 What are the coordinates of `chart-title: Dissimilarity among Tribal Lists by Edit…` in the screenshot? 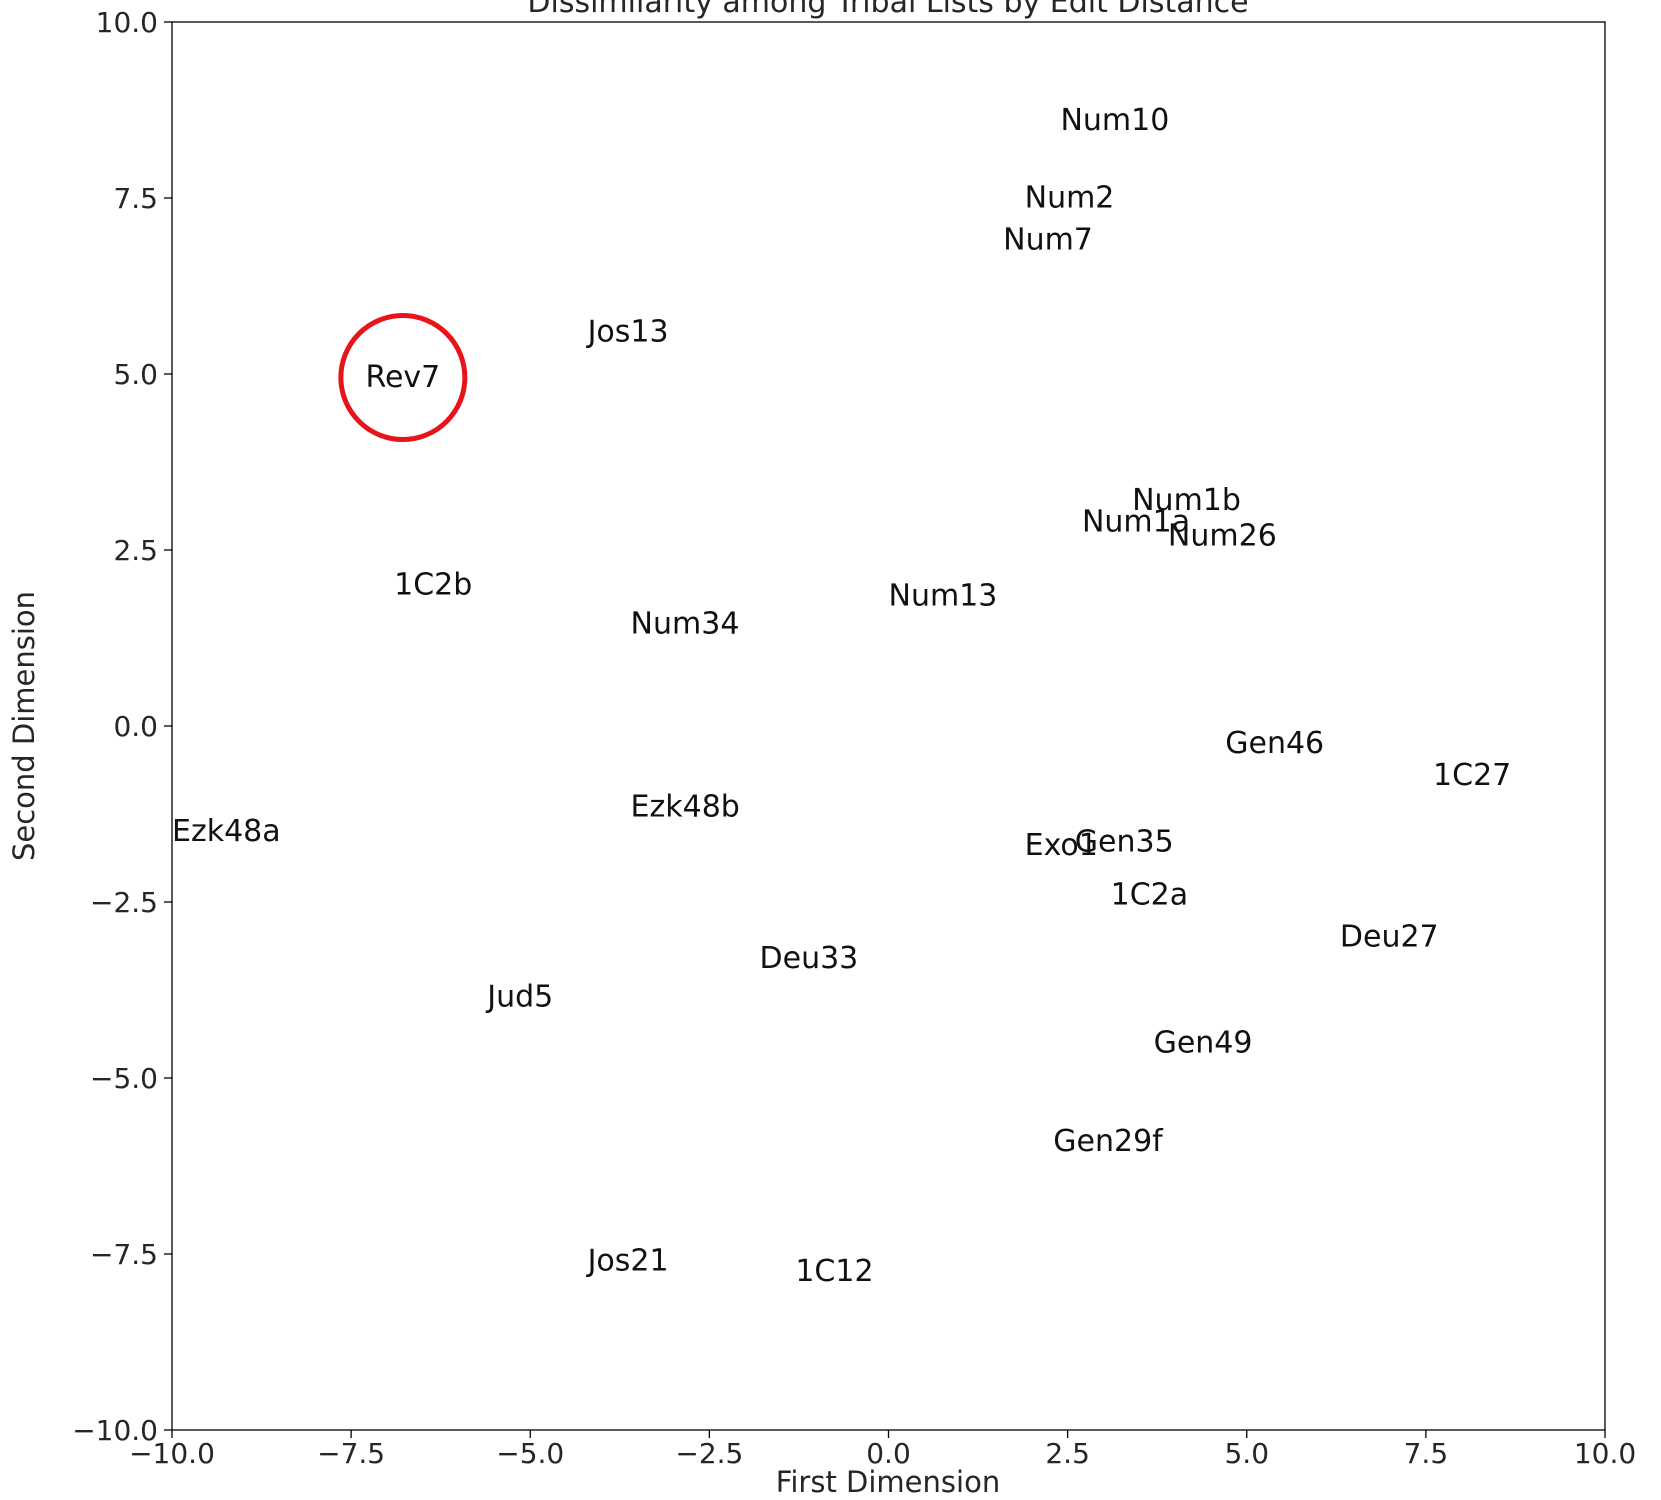 It's located at (887, 10).